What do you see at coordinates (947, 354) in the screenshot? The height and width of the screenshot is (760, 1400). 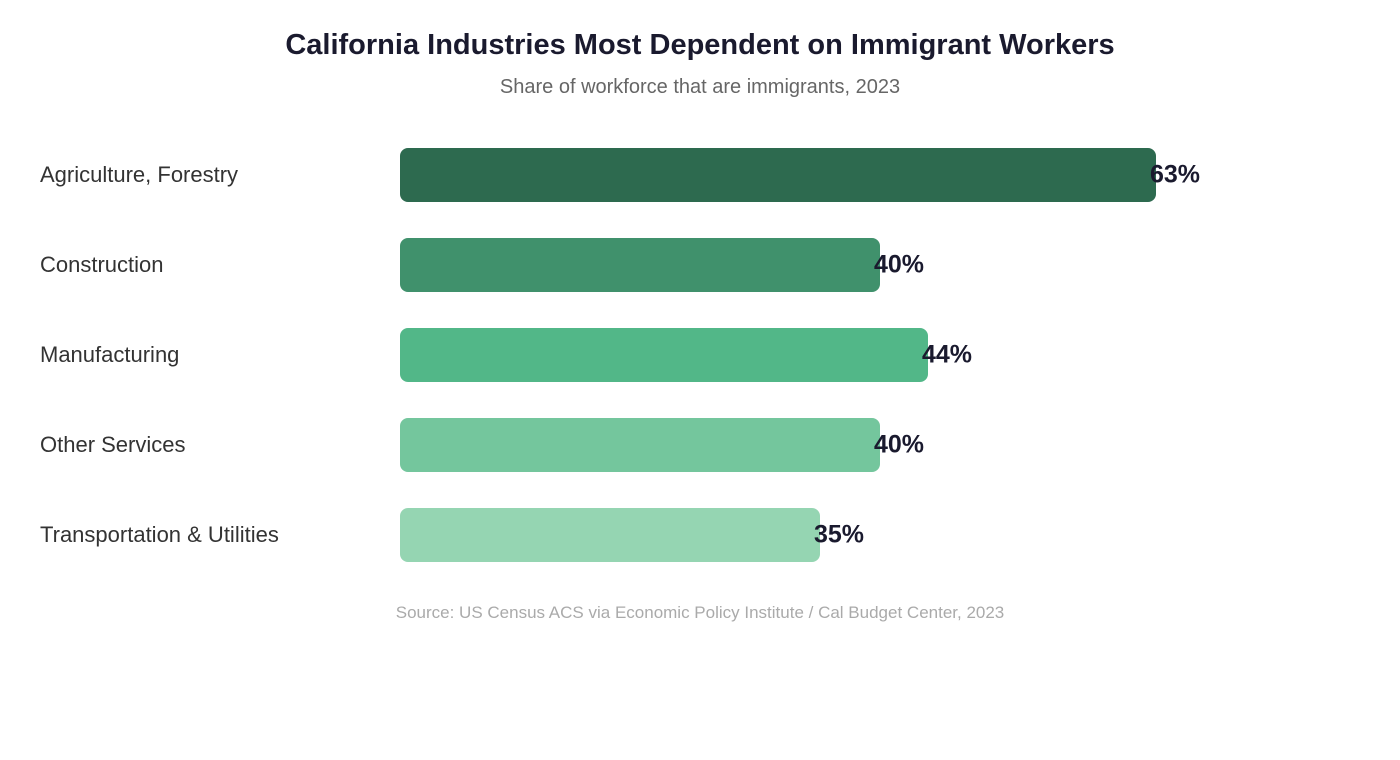 I see `value-label: 44%` at bounding box center [947, 354].